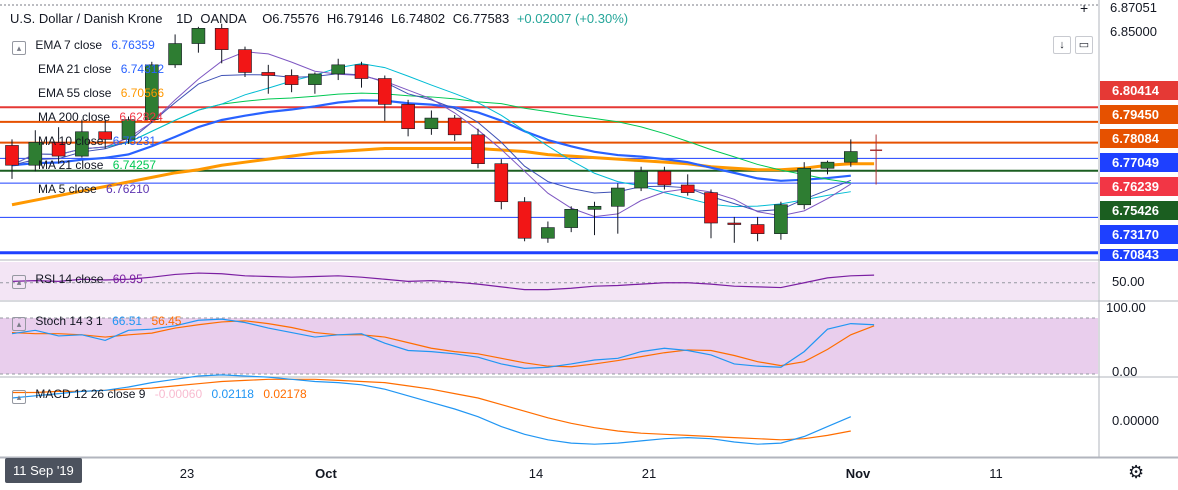  Describe the element at coordinates (142, 69) in the screenshot. I see `legend-value: 6.74312` at that location.